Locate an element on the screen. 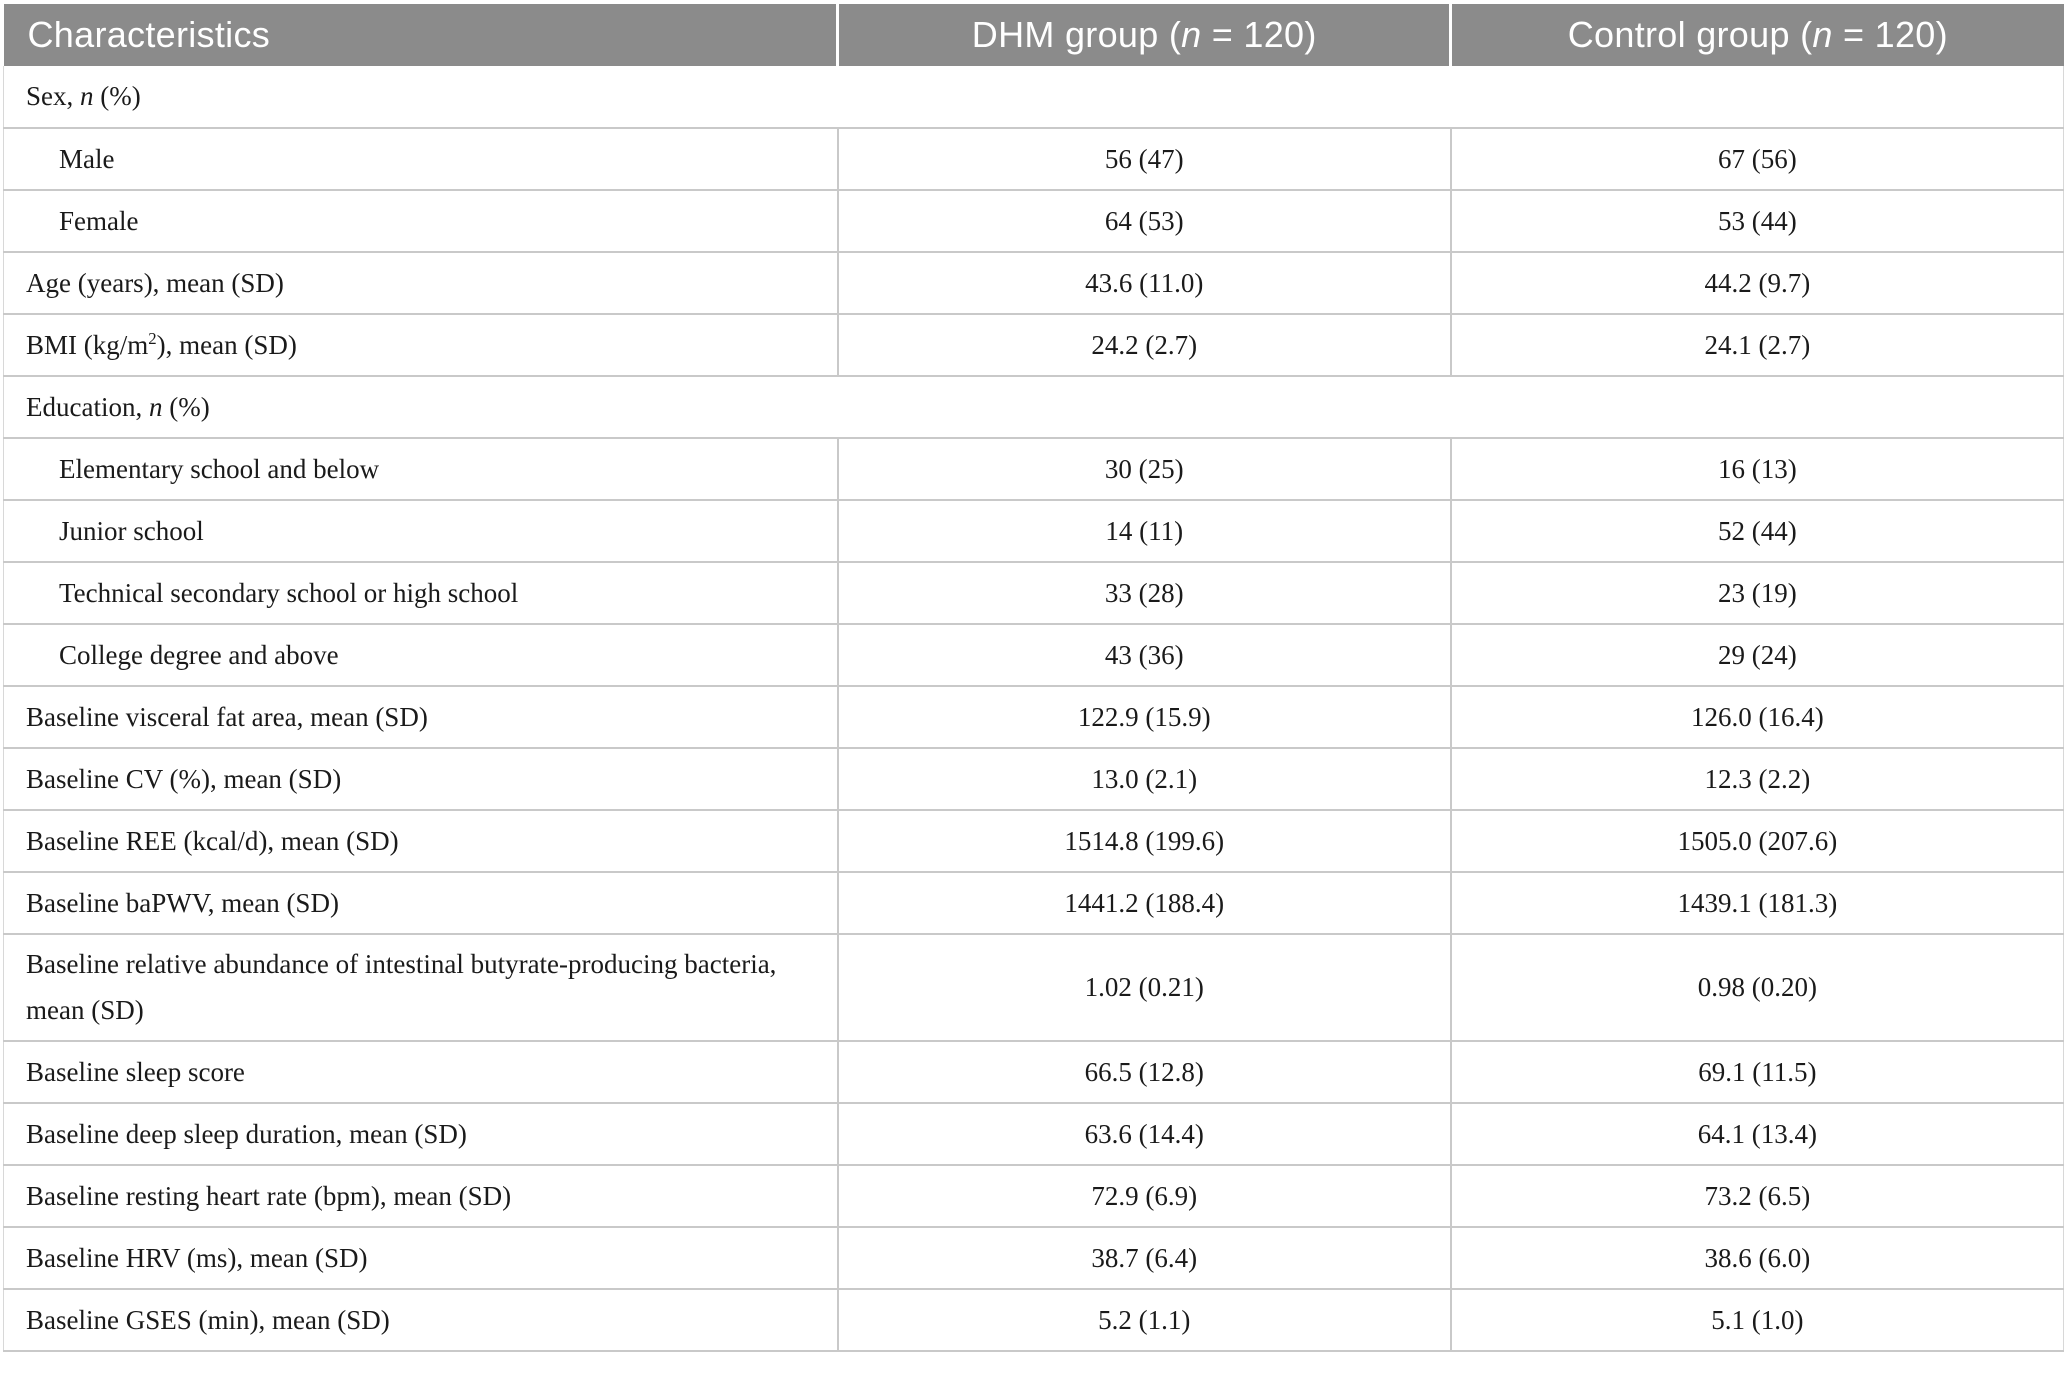 The image size is (2067, 1373). dhm-group-value: 66.5 (12.8) is located at coordinates (1143, 1072).